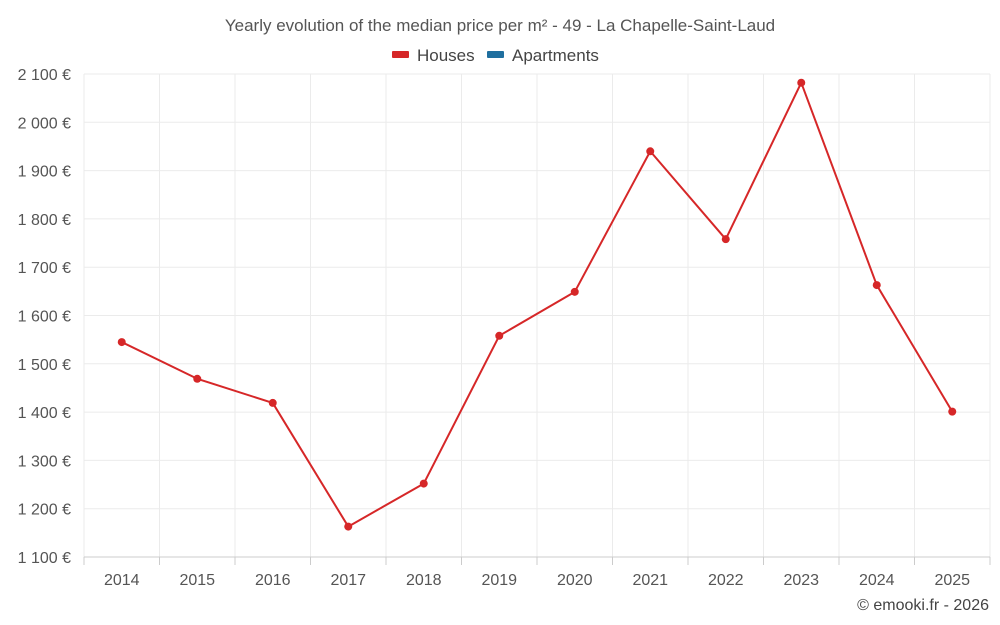  Describe the element at coordinates (44, 510) in the screenshot. I see `y-tick-label: 1 200 €` at that location.